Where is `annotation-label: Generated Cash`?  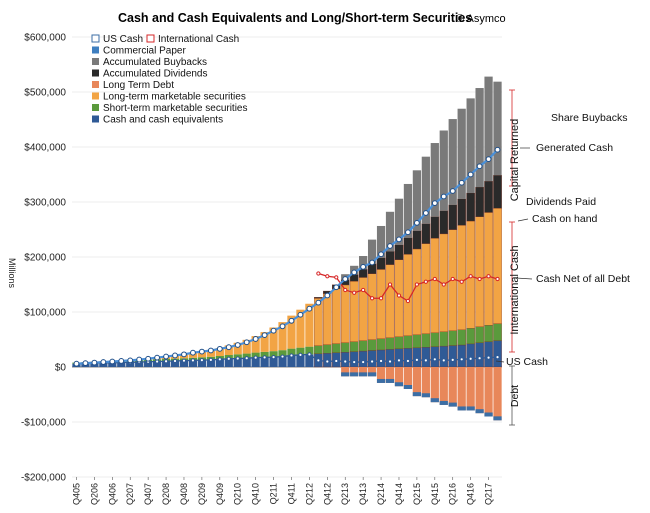
annotation-label: Generated Cash is located at coordinates (574, 148).